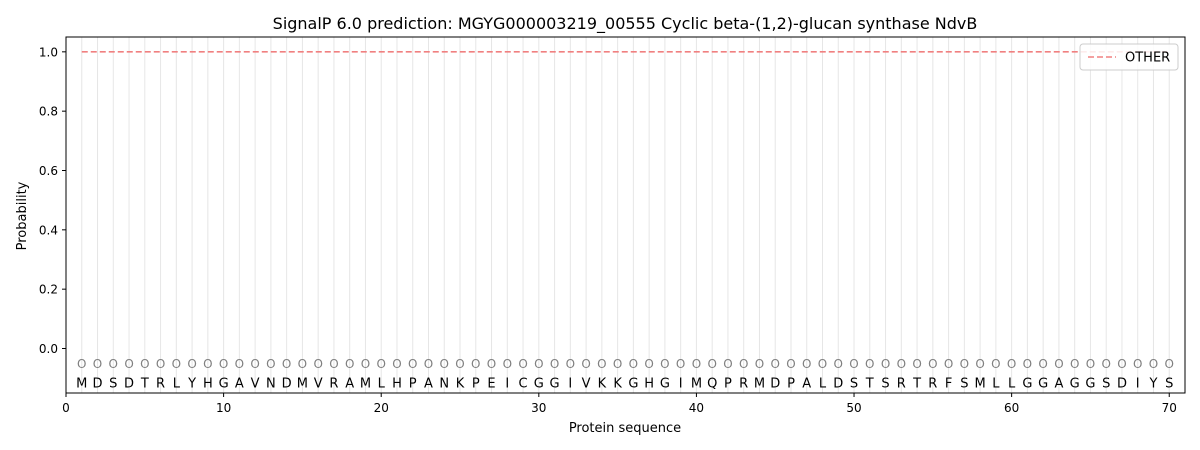  Describe the element at coordinates (1011, 408) in the screenshot. I see `x-tick-label: 60` at that location.